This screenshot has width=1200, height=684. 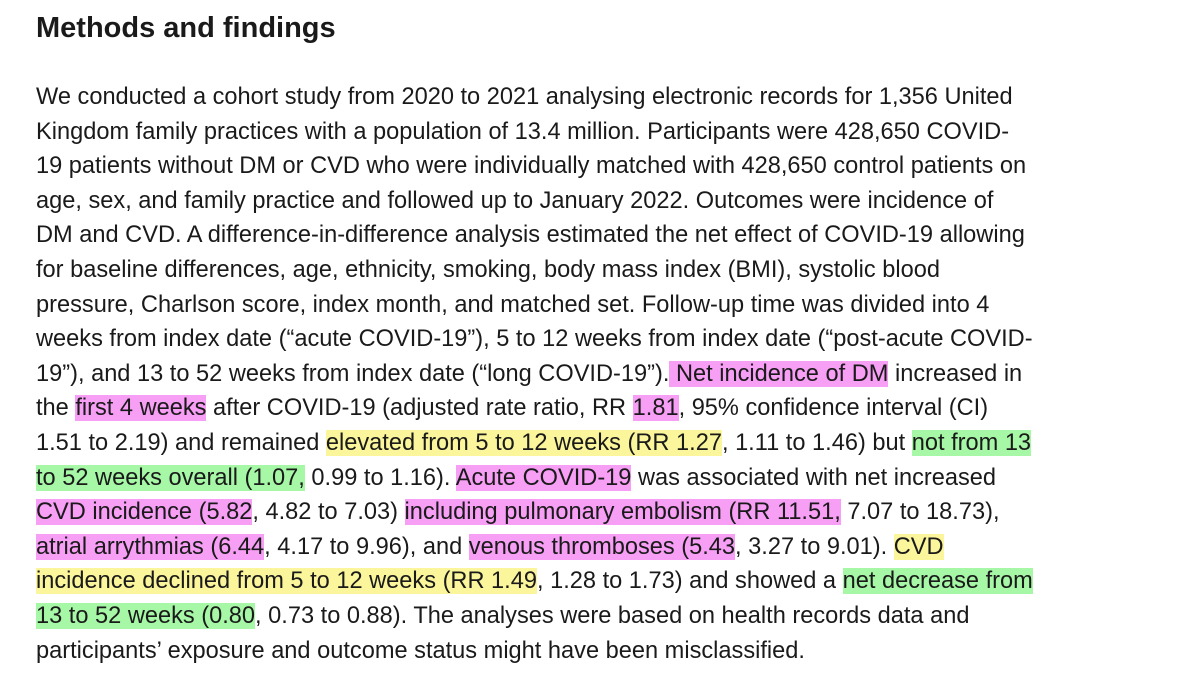 What do you see at coordinates (622, 512) in the screenshot?
I see `pink-highlight: including pulmonary embolism (RR 11.51,` at bounding box center [622, 512].